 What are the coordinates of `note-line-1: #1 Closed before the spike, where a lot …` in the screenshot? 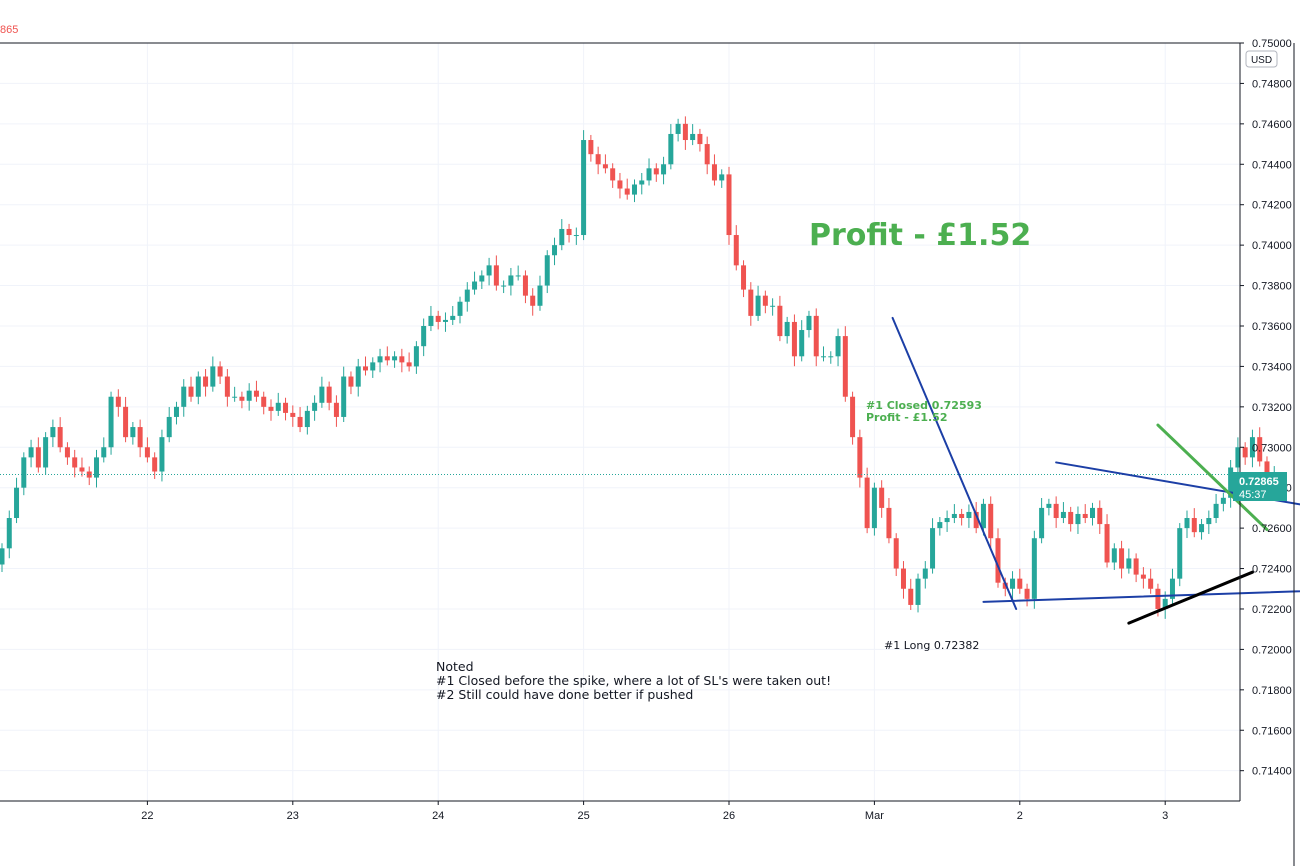 It's located at (633, 680).